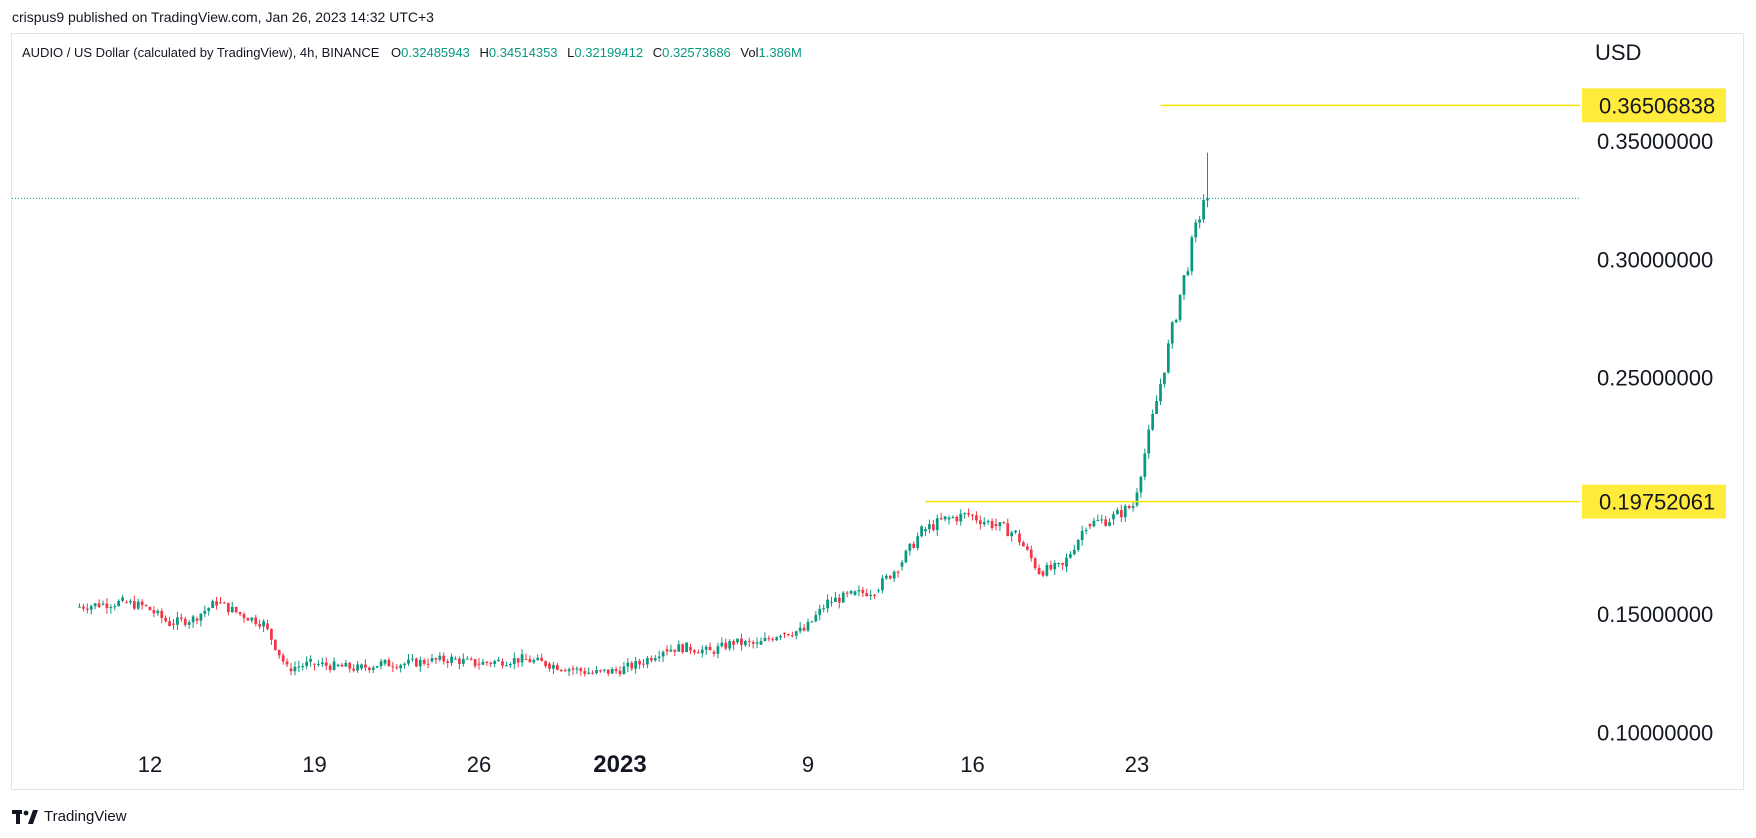 Image resolution: width=1756 pixels, height=838 pixels. I want to click on x-tick-label: 9, so click(808, 764).